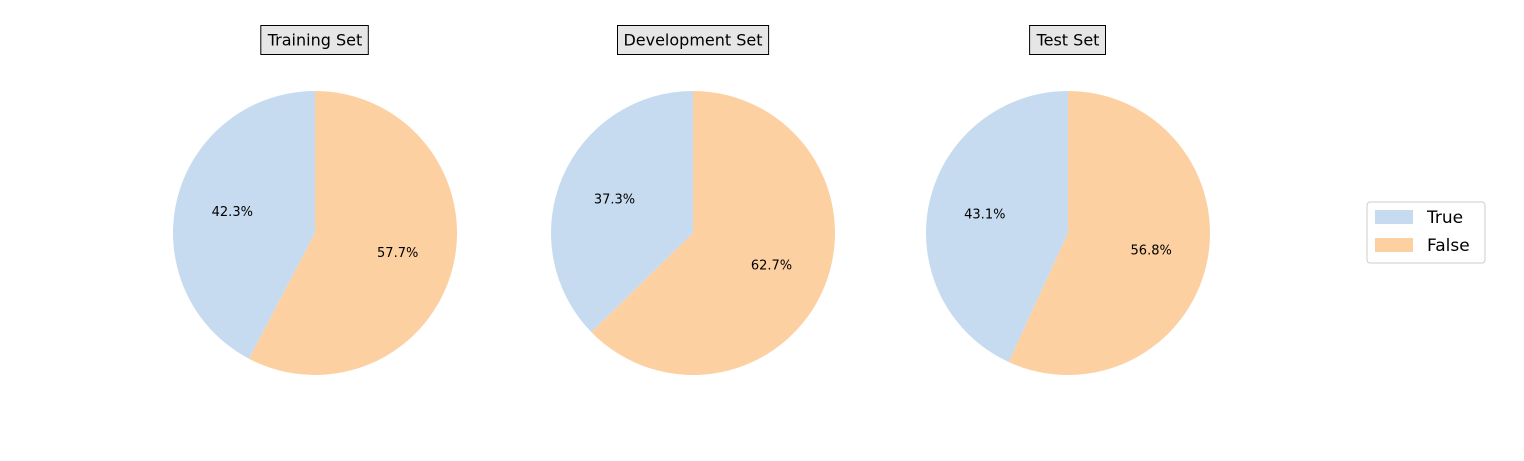  I want to click on pie-value-label-test-set-false: 56.8%, so click(1151, 251).